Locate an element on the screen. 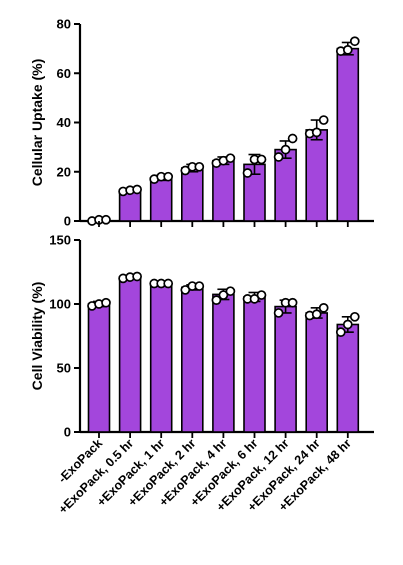  y-tick-label: 60 is located at coordinates (64, 73).